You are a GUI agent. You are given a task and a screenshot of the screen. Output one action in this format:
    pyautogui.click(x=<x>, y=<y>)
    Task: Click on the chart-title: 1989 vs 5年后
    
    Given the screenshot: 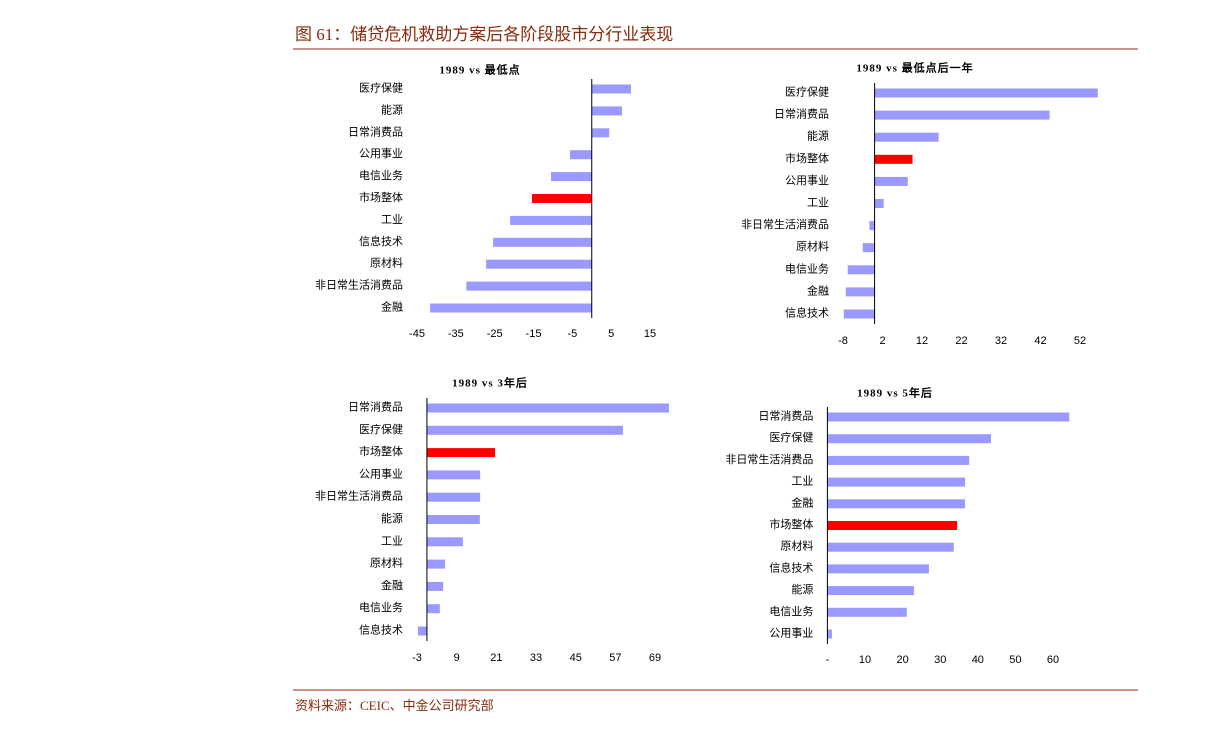 What is the action you would take?
    pyautogui.click(x=895, y=393)
    